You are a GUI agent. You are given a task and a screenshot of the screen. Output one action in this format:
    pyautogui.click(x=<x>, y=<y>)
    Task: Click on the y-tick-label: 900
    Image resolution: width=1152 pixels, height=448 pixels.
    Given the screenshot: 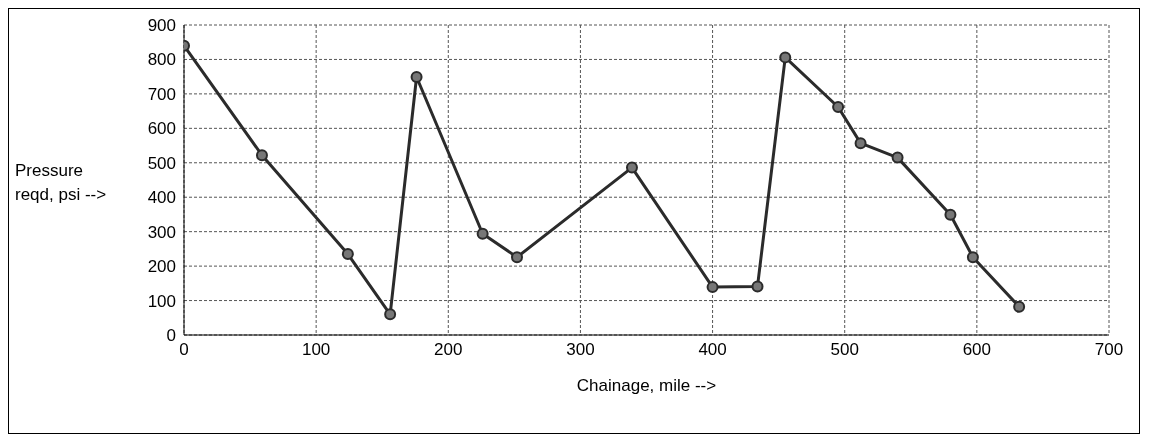 What is the action you would take?
    pyautogui.click(x=161, y=26)
    